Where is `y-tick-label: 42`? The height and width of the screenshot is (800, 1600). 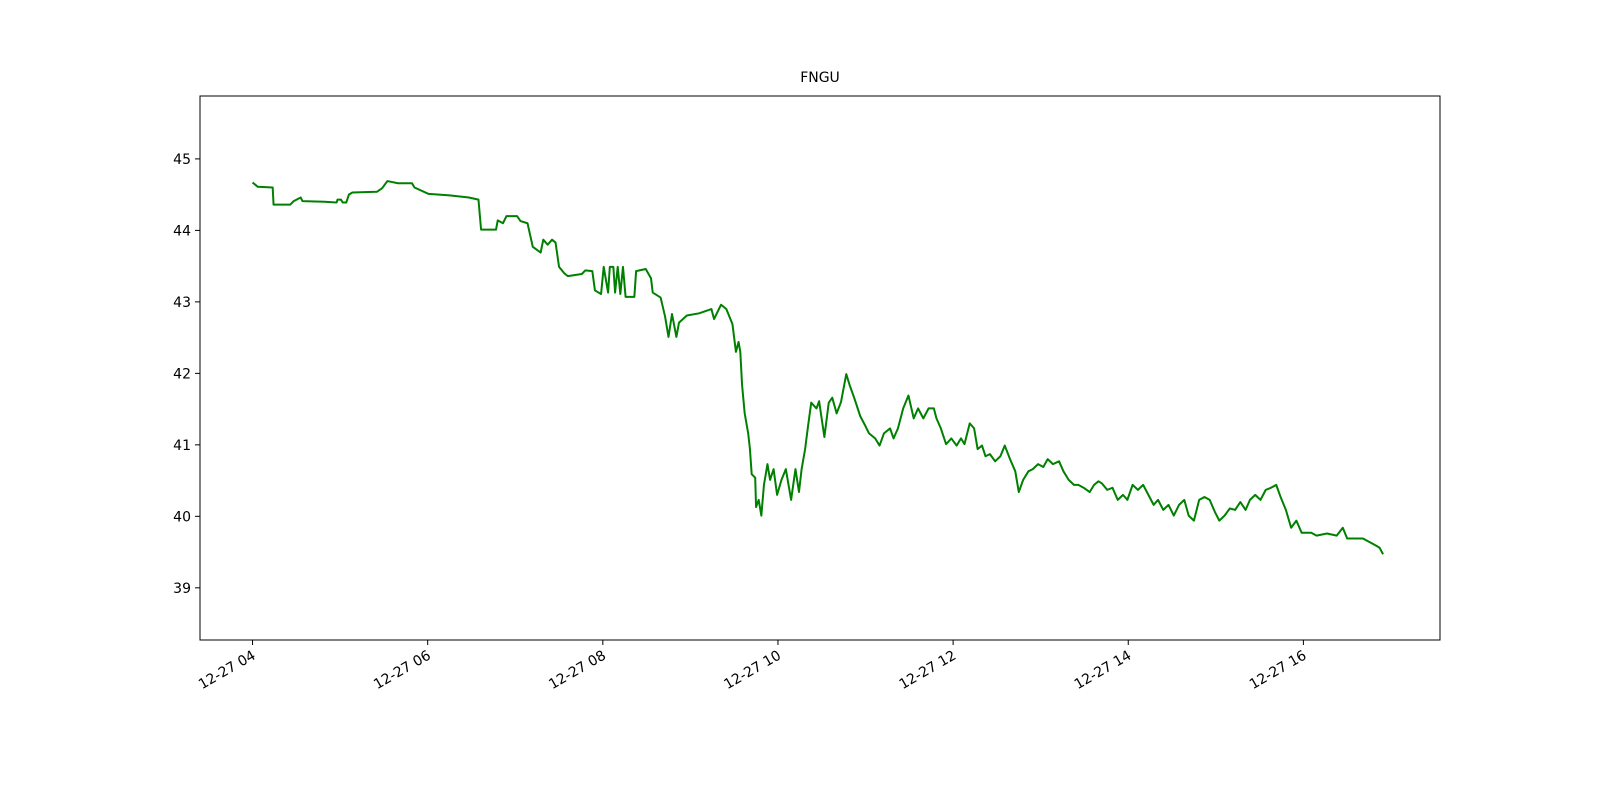 y-tick-label: 42 is located at coordinates (182, 374).